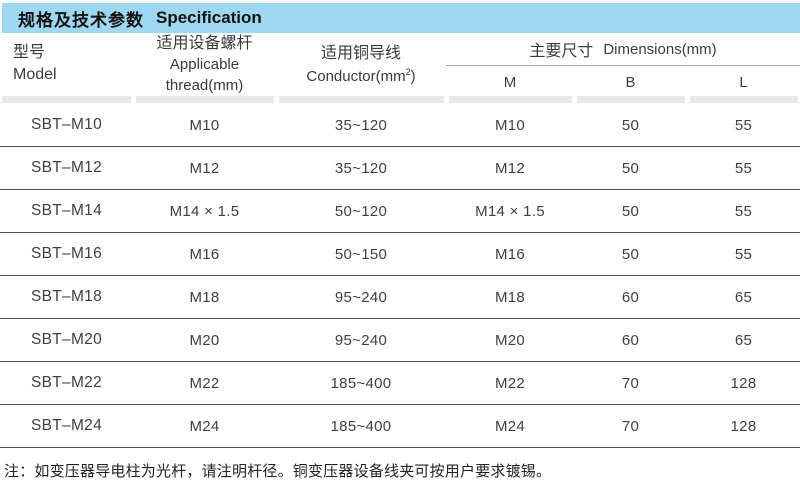 This screenshot has width=800, height=481. Describe the element at coordinates (278, 471) in the screenshot. I see `footnote: 注：如变压器导电柱为光杆，请注明杆径。铜变压器设备线夹可按用户要求镀锡。` at that location.